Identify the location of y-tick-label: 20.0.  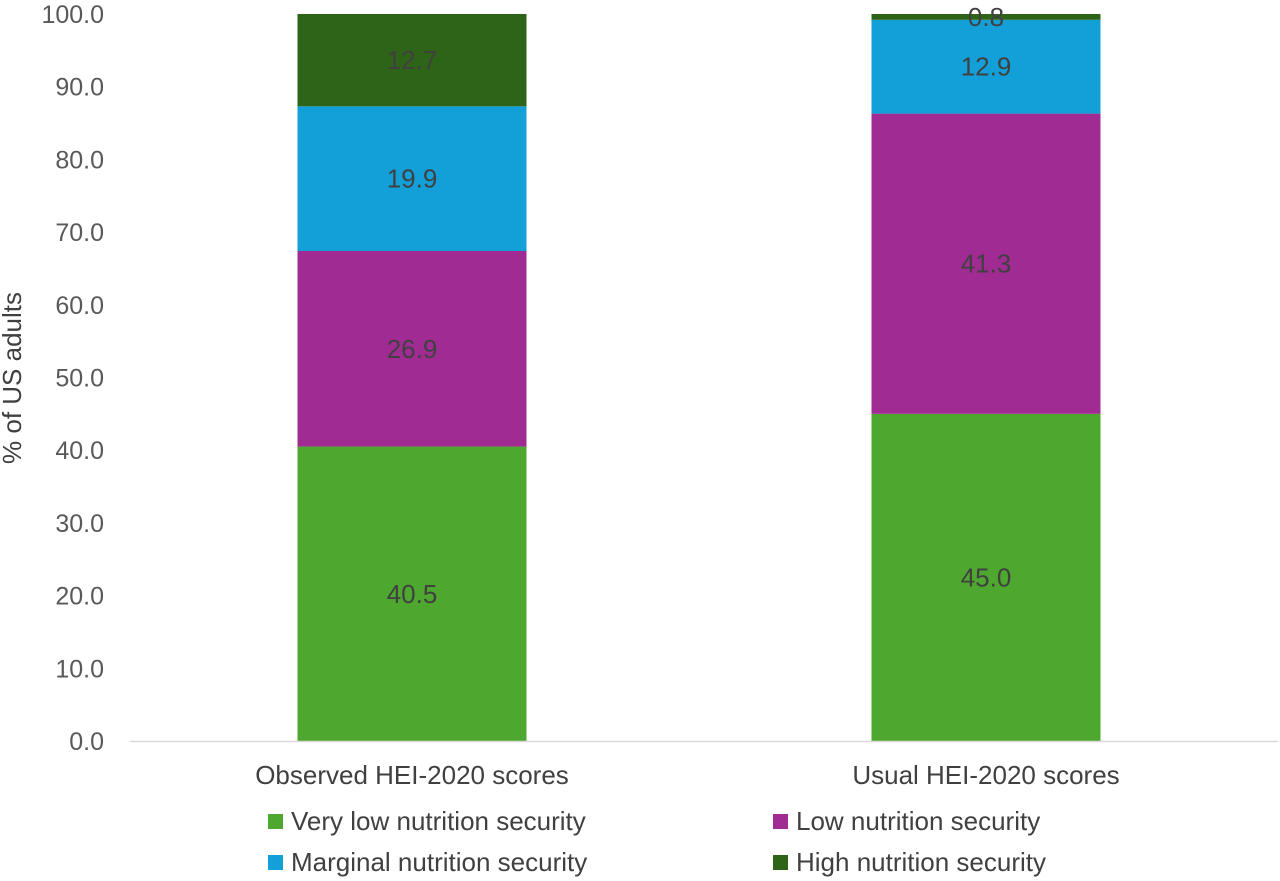
(79, 597).